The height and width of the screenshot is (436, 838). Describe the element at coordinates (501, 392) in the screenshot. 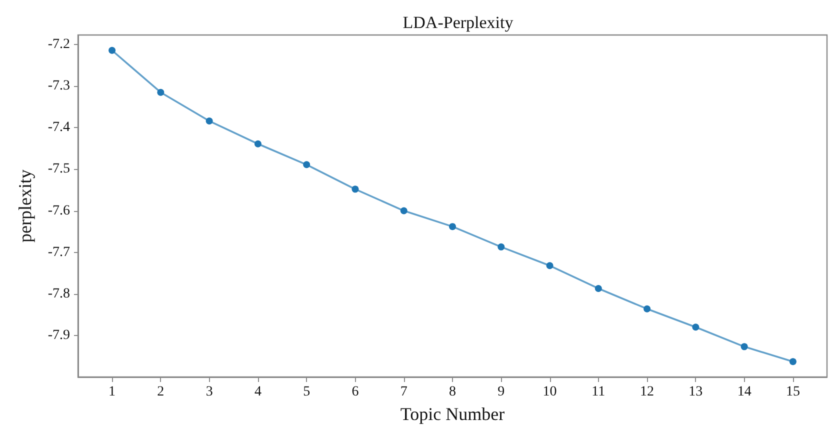

I see `x-tick-label: 9` at that location.